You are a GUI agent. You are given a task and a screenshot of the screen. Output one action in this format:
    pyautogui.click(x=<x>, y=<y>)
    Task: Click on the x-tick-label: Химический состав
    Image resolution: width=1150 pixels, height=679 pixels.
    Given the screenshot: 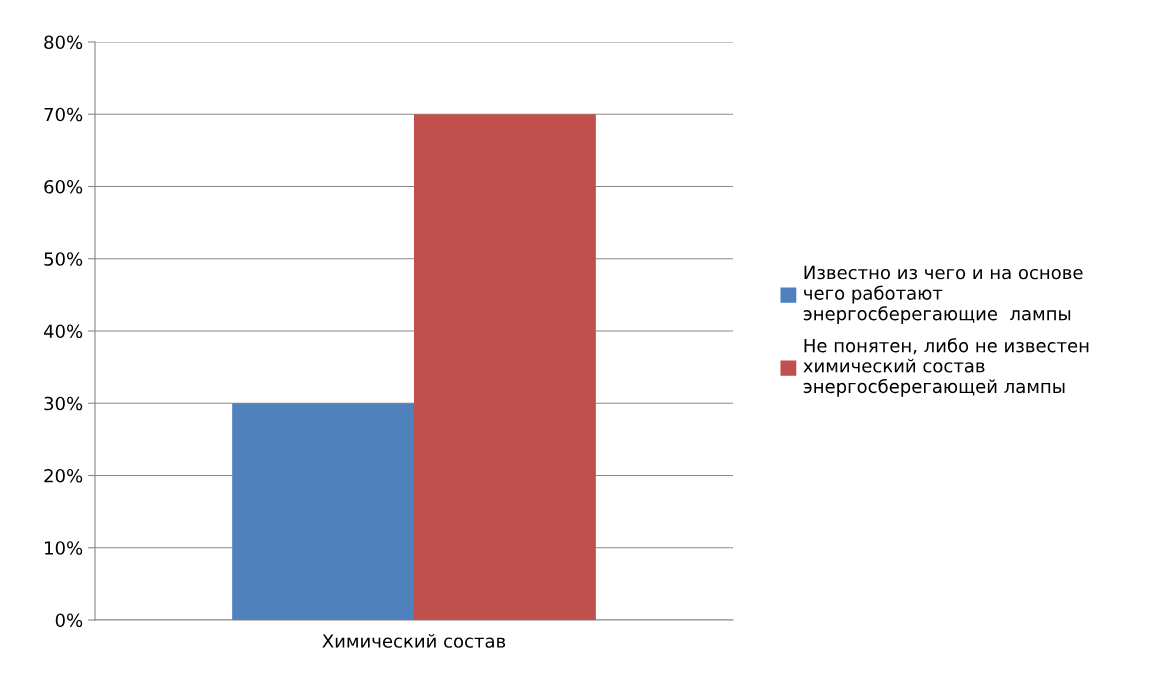 What is the action you would take?
    pyautogui.click(x=414, y=640)
    